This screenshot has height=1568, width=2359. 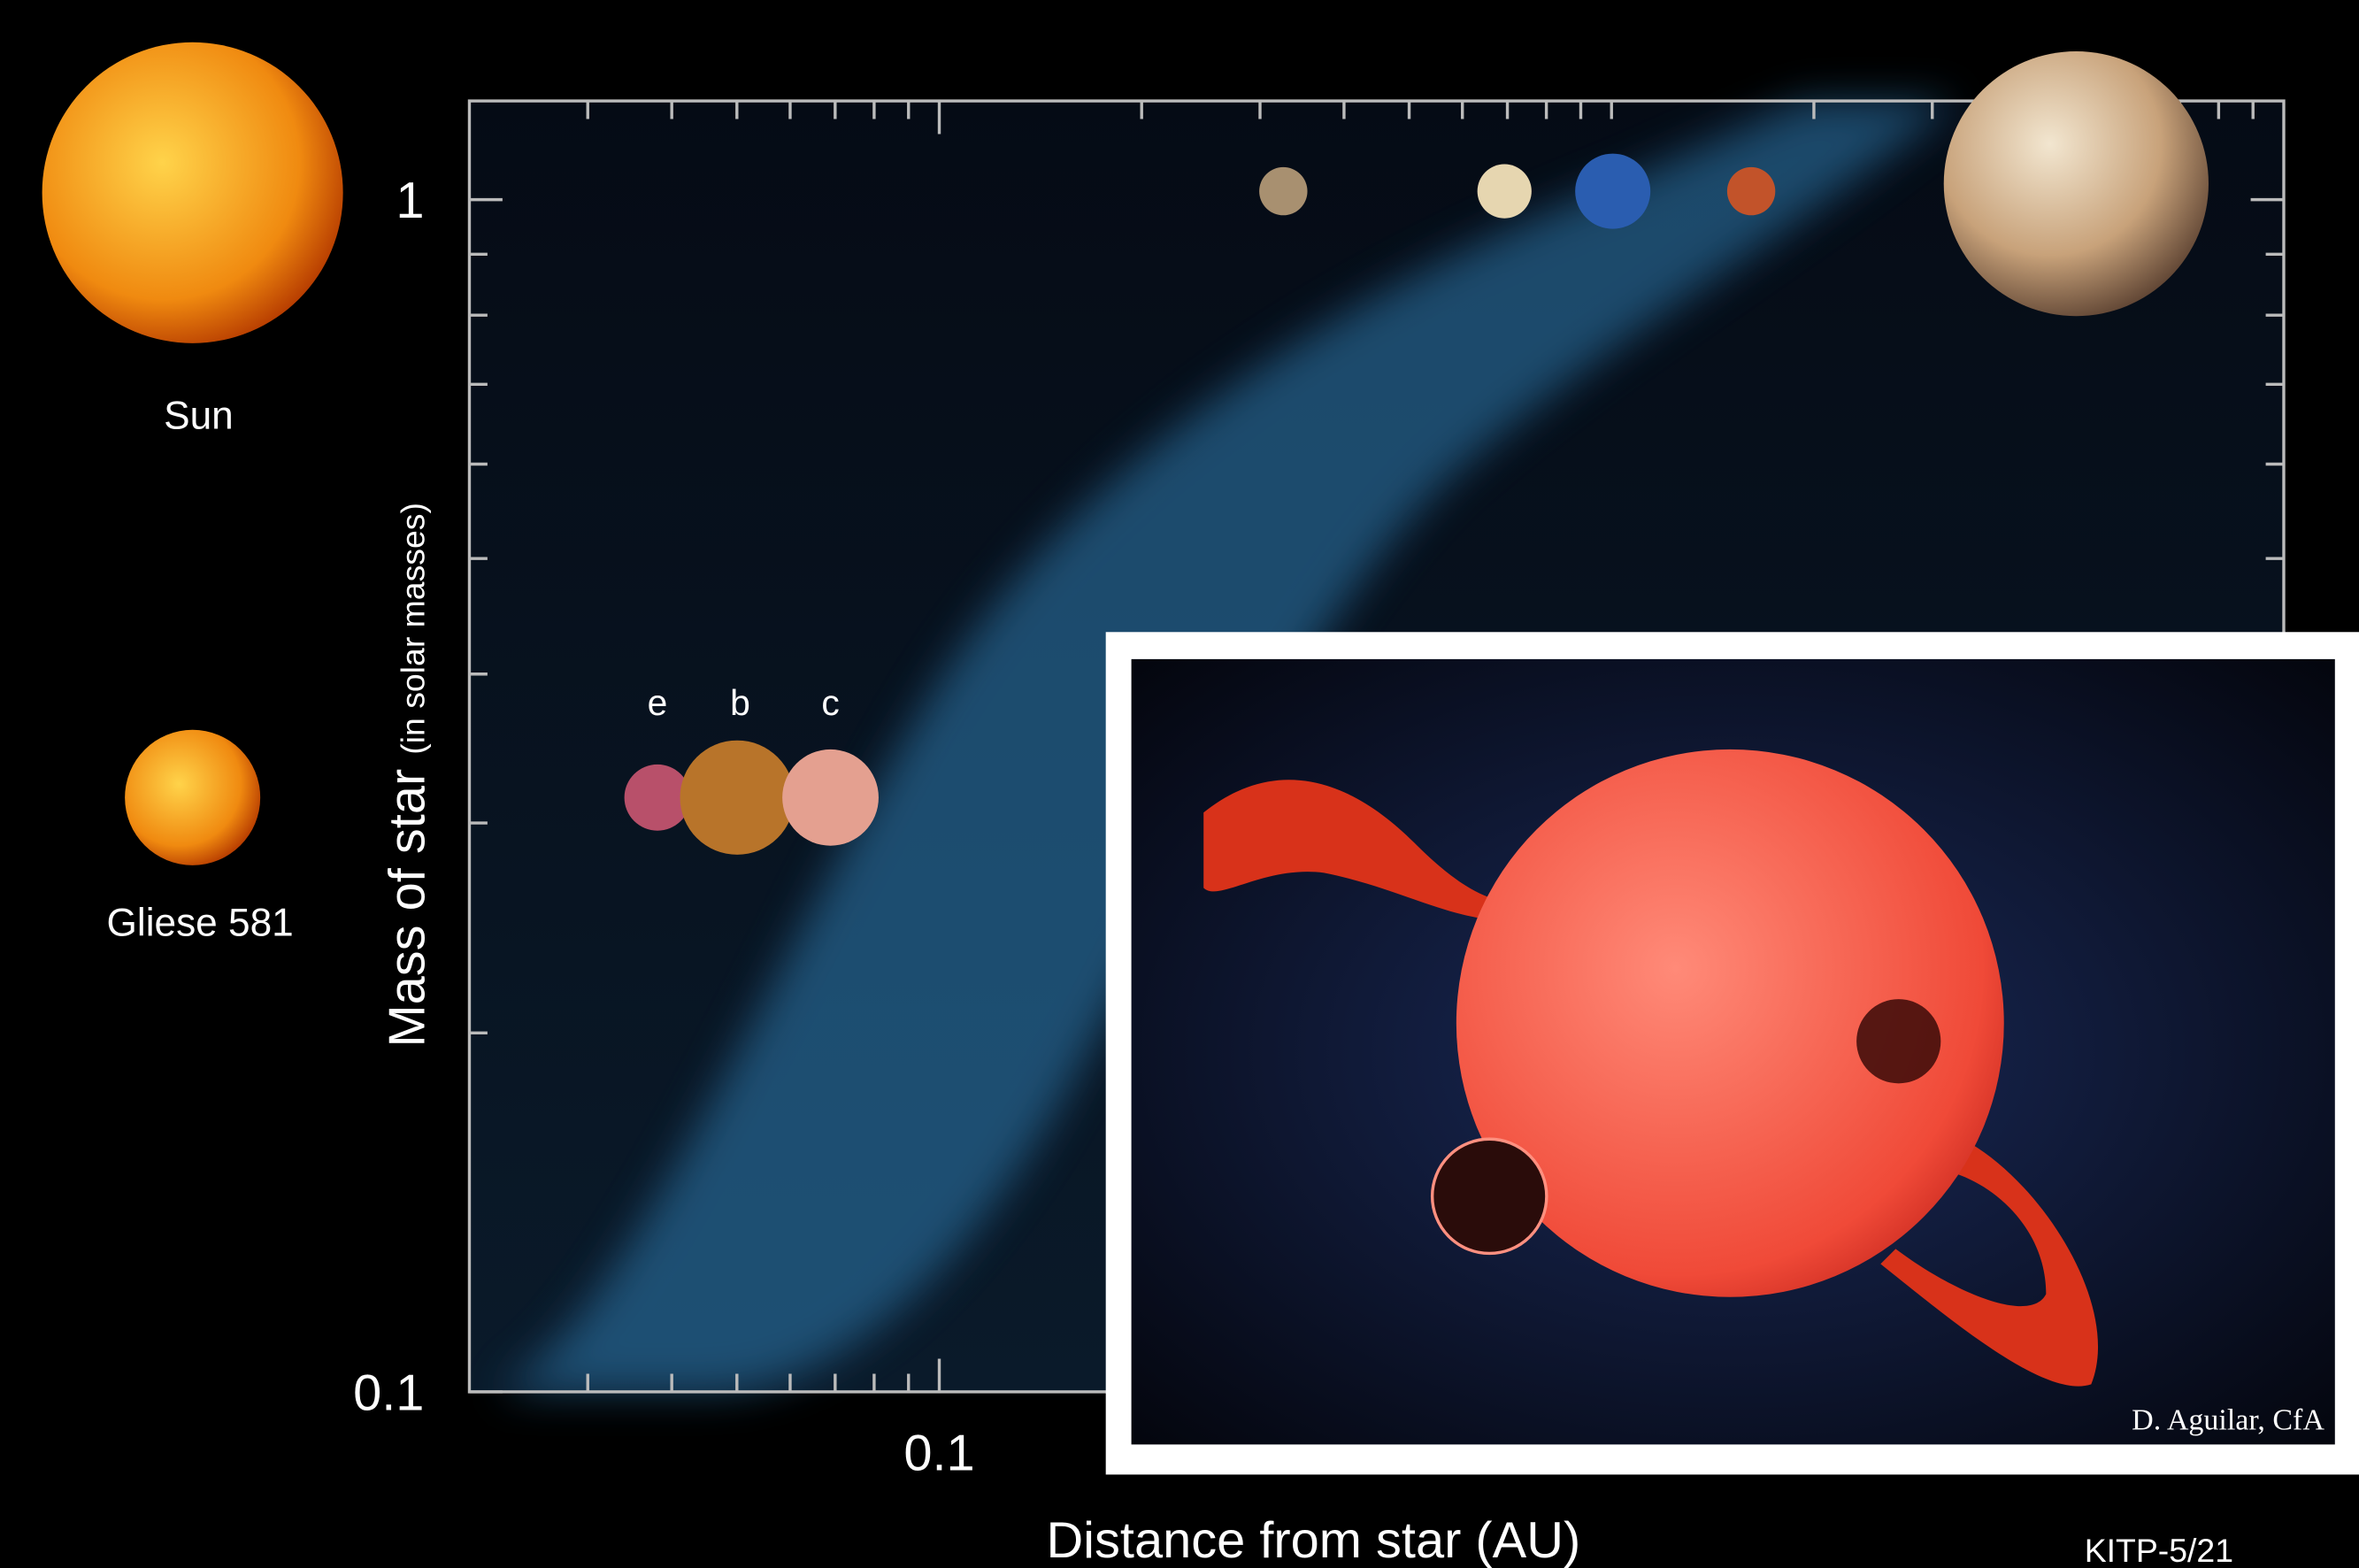 What do you see at coordinates (740, 702) in the screenshot?
I see `planet-label: b` at bounding box center [740, 702].